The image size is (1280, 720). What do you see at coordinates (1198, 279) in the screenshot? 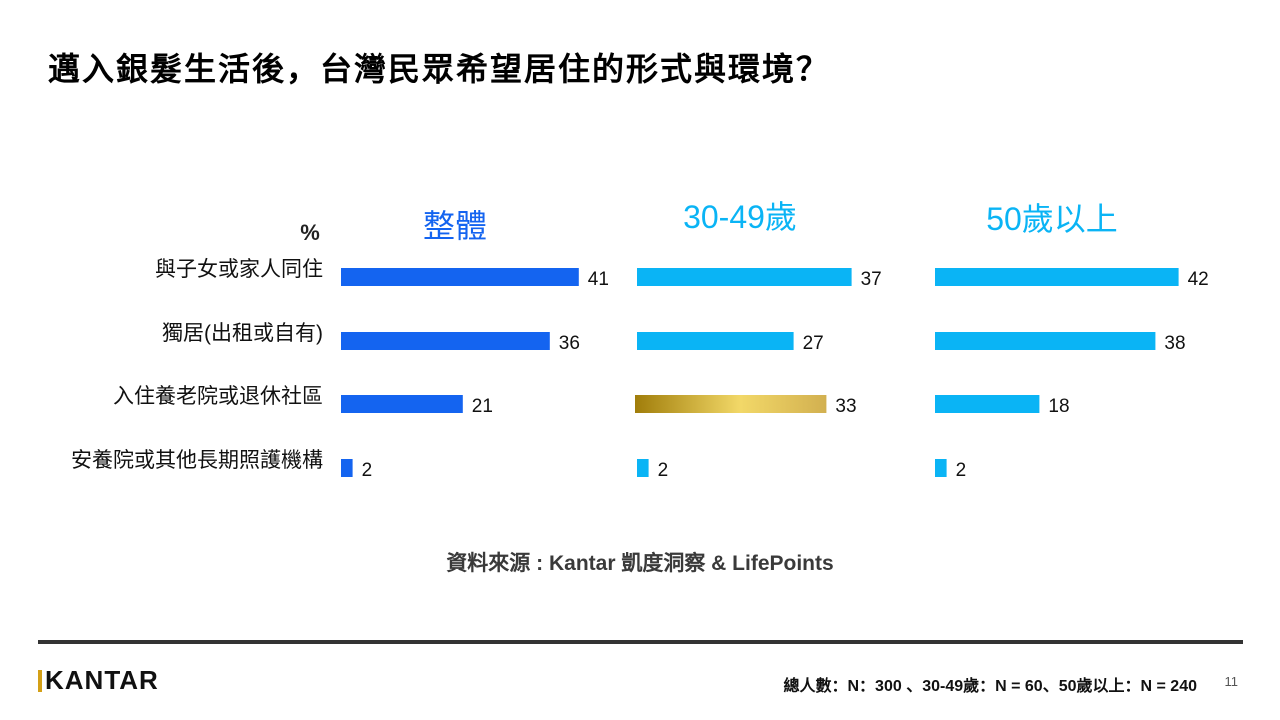
I see `data-label: 42` at bounding box center [1198, 279].